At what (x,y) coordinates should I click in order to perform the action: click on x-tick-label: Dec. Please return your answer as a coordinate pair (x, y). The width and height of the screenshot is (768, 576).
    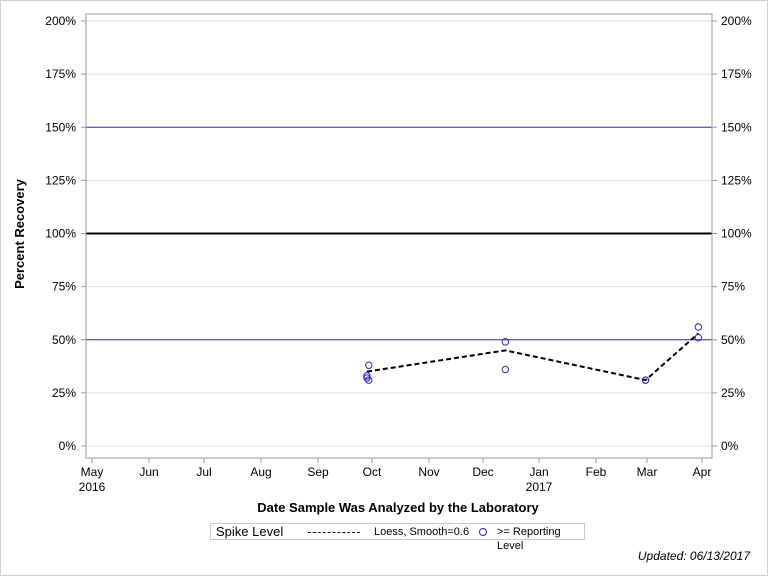
    Looking at the image, I should click on (482, 472).